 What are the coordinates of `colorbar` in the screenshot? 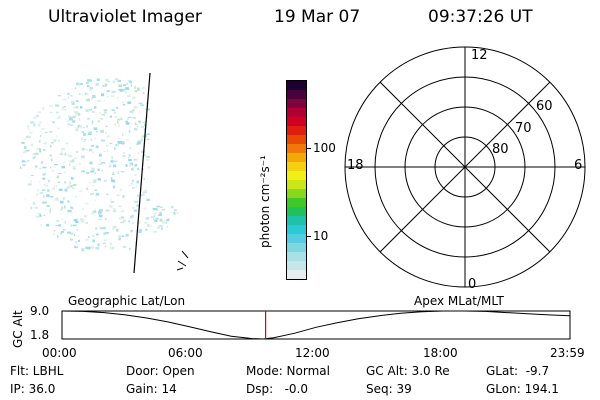 It's located at (296, 180).